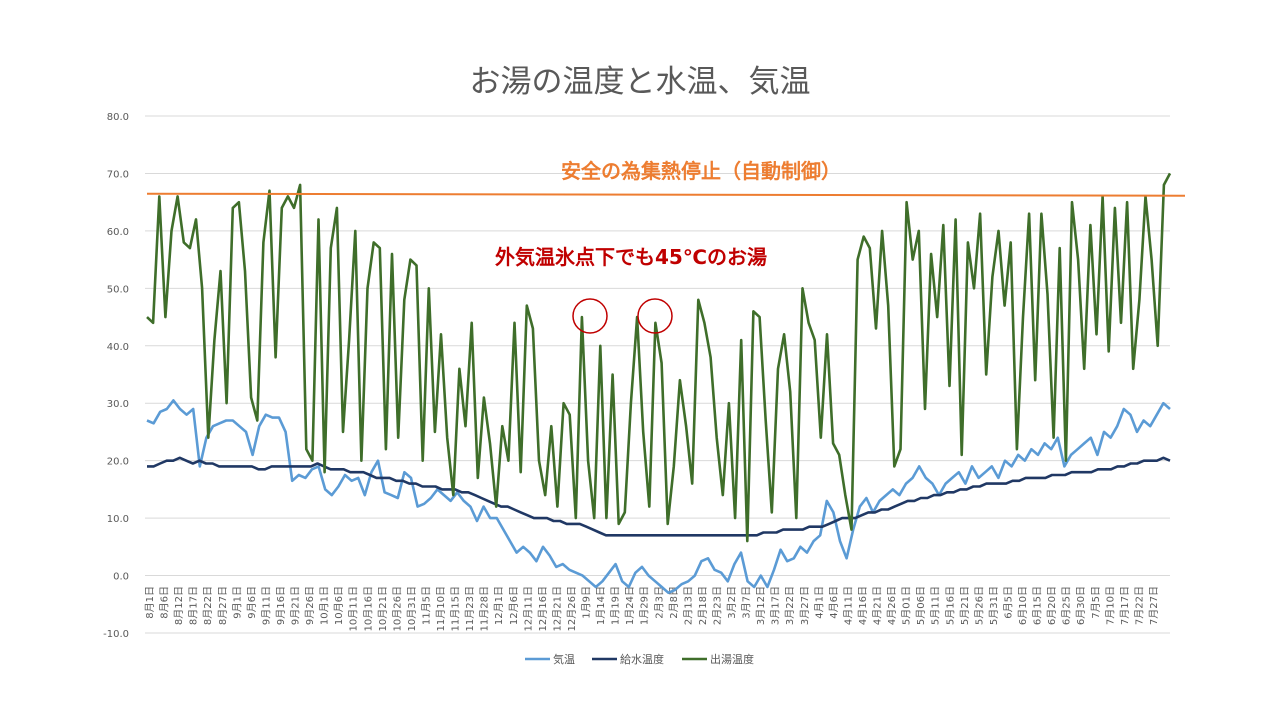  I want to click on x-tick-label: 6月15日, so click(1038, 605).